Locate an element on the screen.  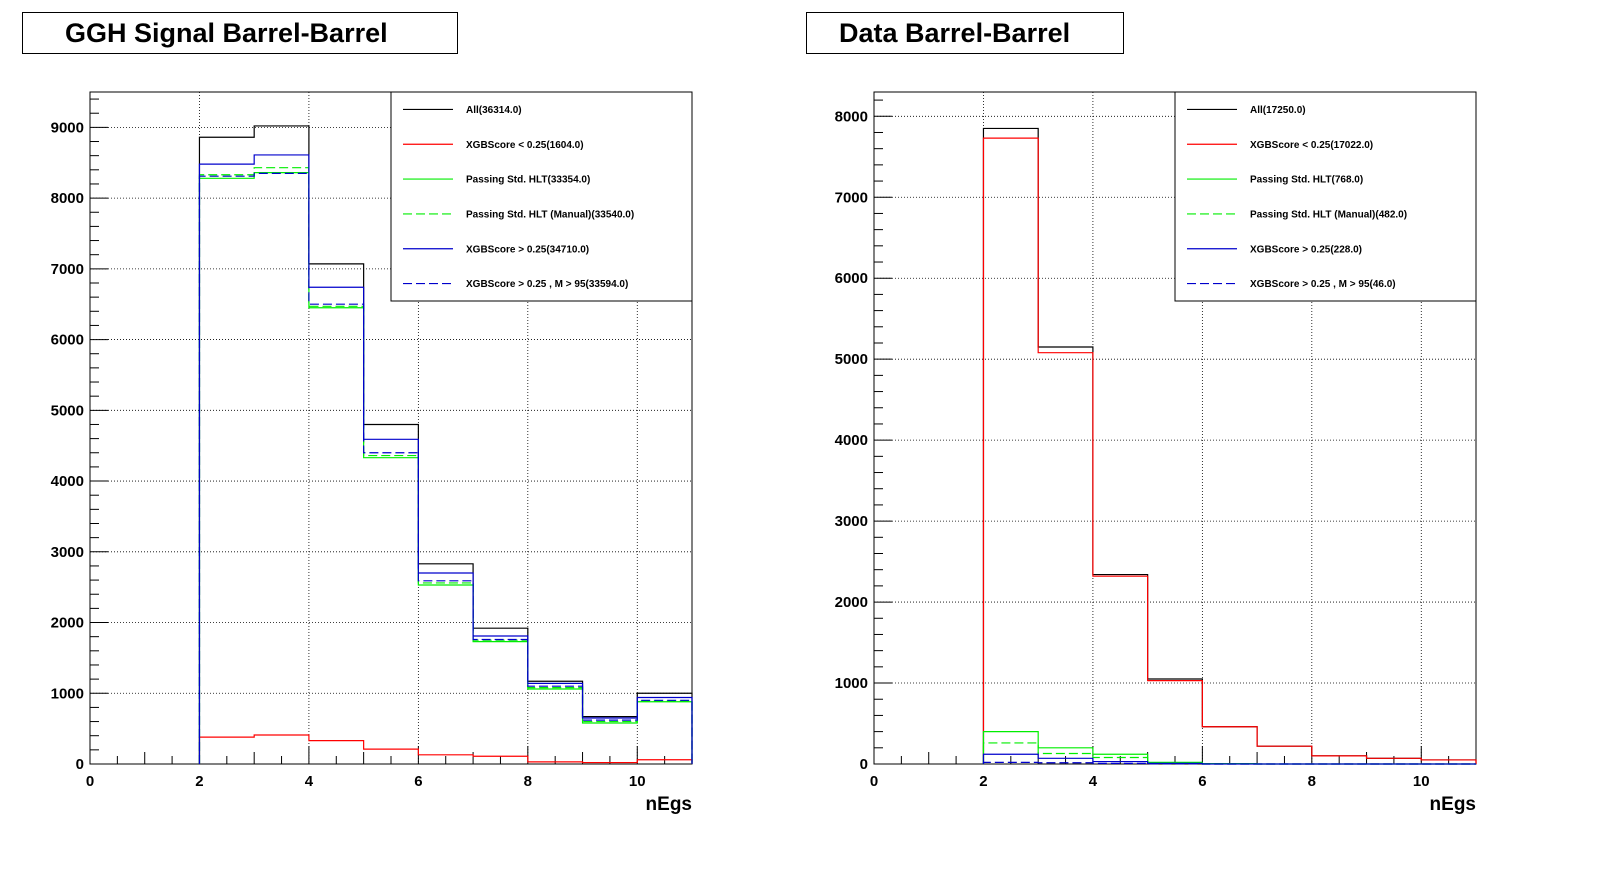
legend-label: XGBScore > 0.25 , M > 95(46.0) is located at coordinates (1323, 284).